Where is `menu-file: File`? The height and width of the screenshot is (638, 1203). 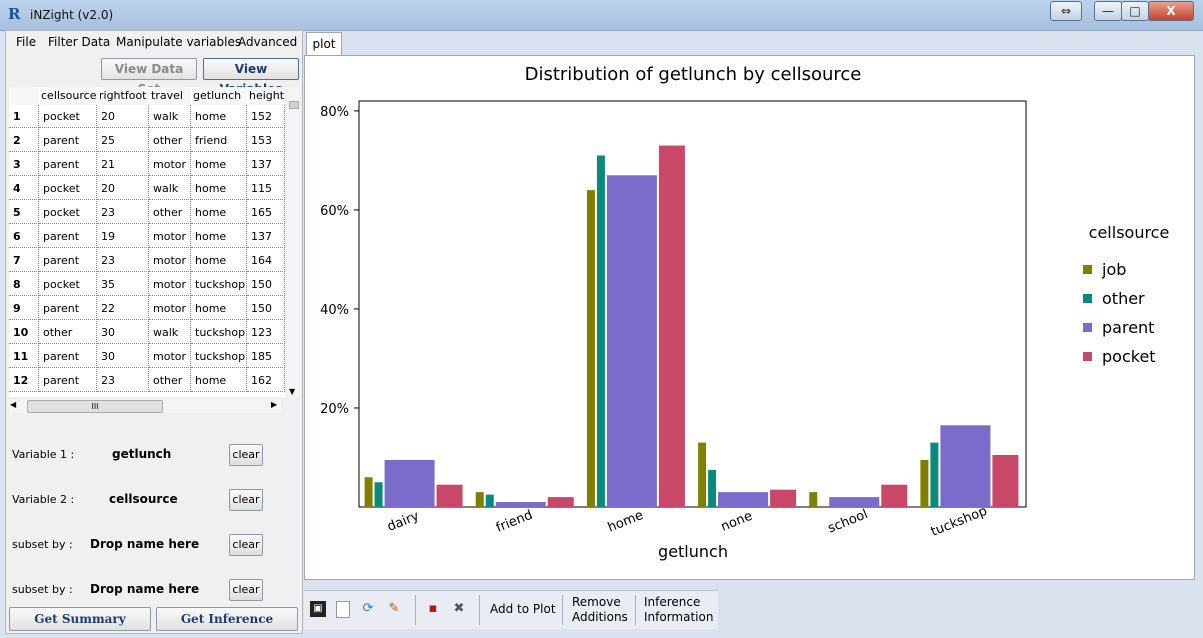 menu-file: File is located at coordinates (26, 42).